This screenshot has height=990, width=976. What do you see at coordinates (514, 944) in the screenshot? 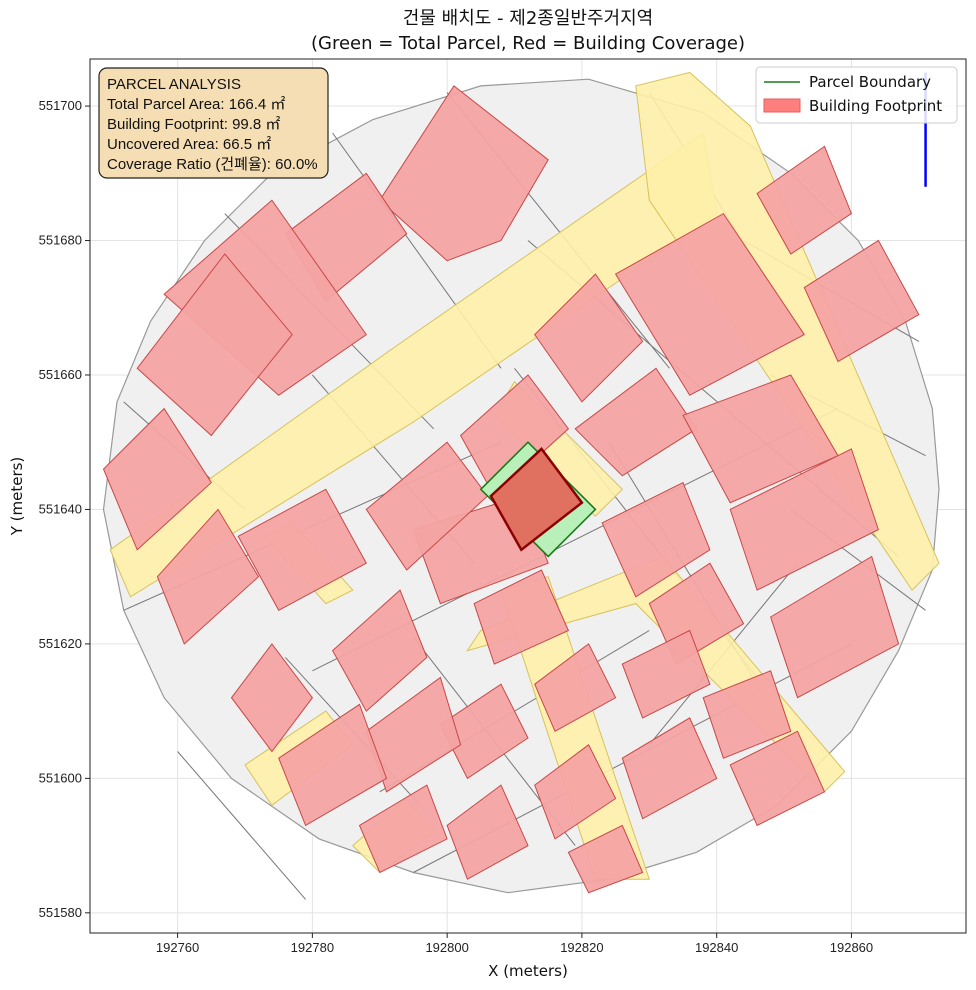
I see `x-axis: 192760 192780 192800 192820 192840 192860` at bounding box center [514, 944].